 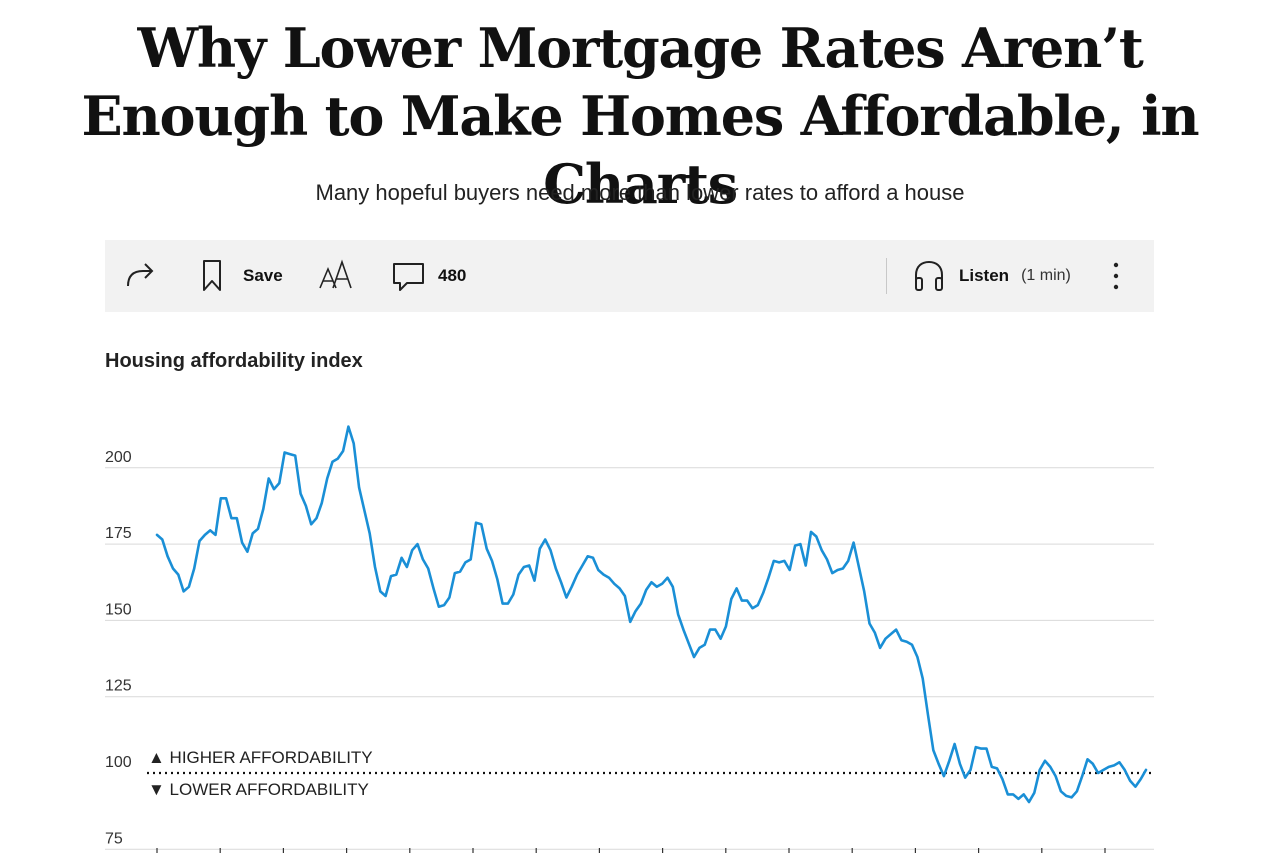 What do you see at coordinates (929, 275) in the screenshot?
I see `headphones-icon` at bounding box center [929, 275].